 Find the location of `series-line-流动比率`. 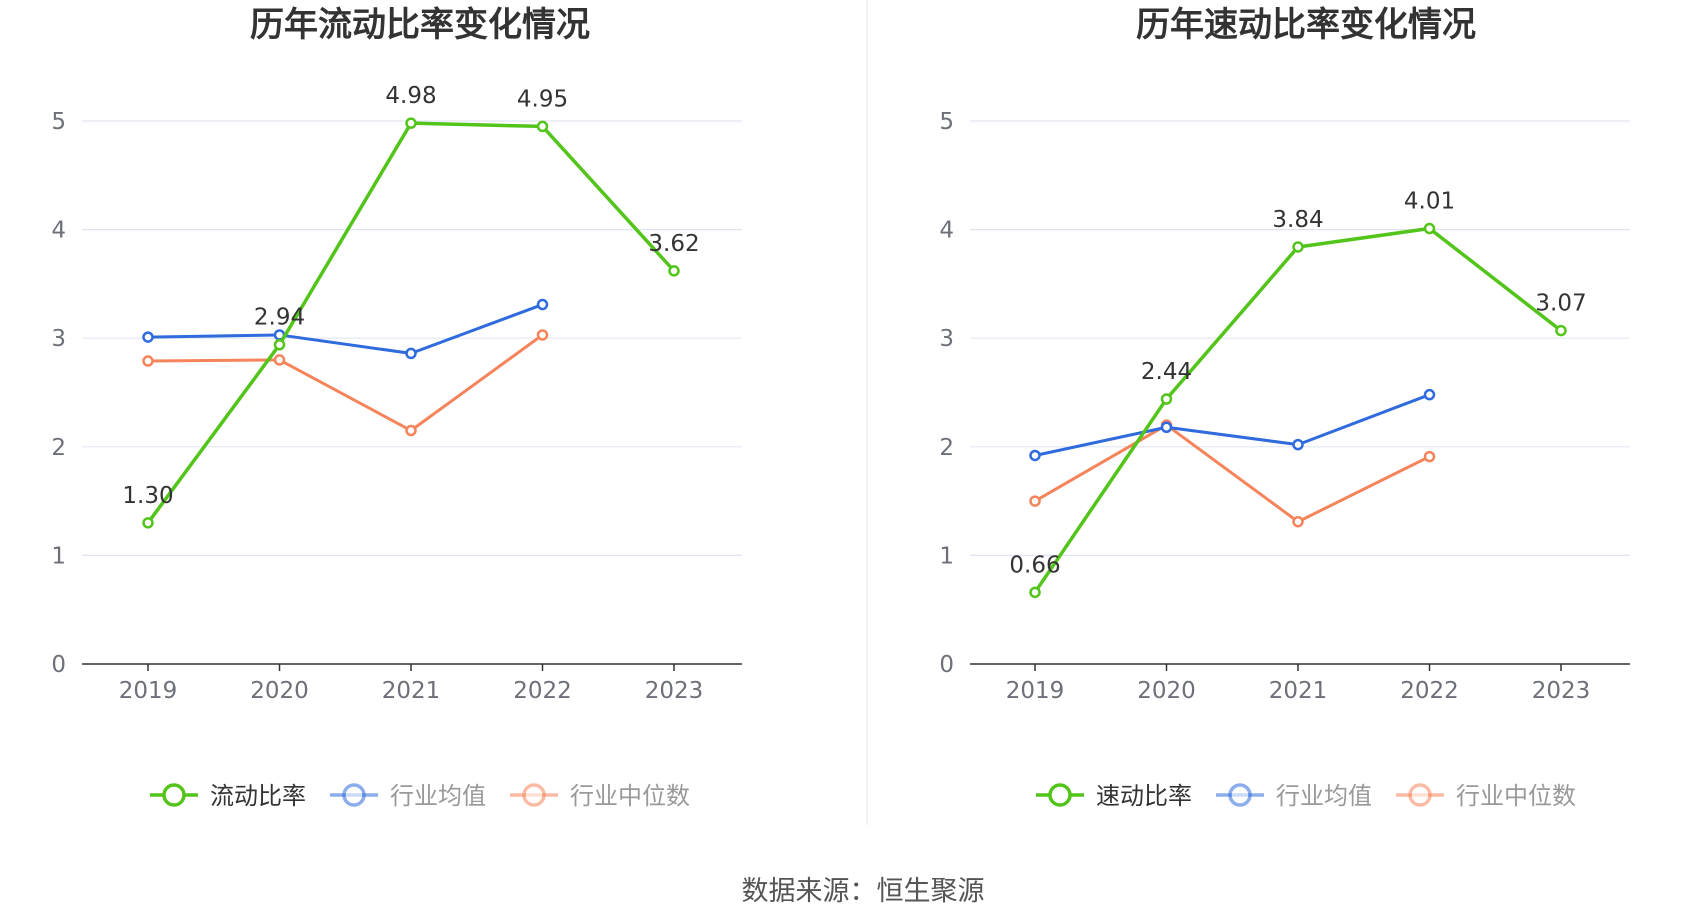

series-line-流动比率 is located at coordinates (411, 322).